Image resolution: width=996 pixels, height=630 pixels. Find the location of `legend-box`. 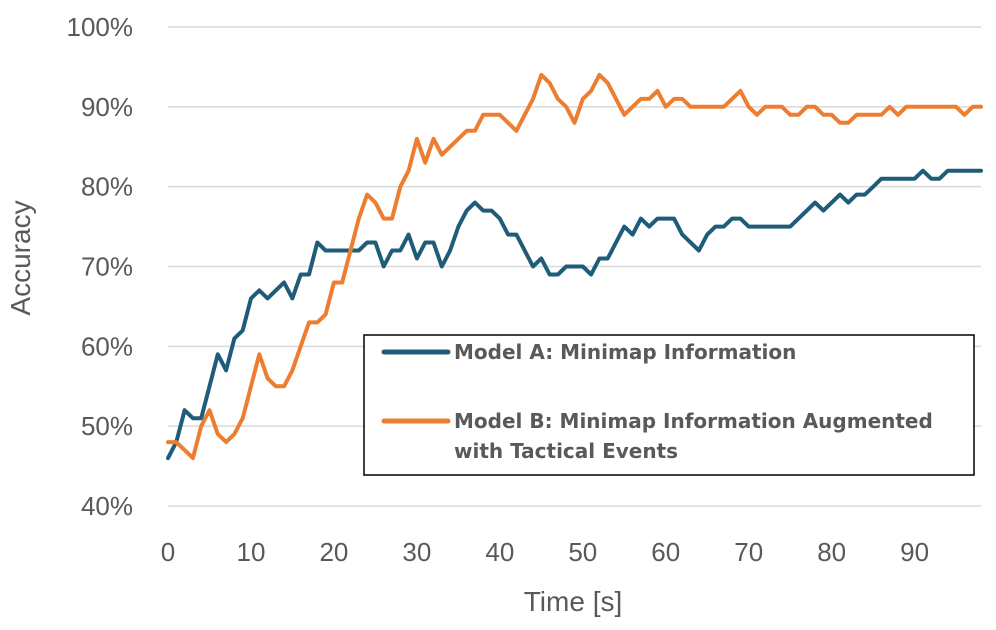

legend-box is located at coordinates (669, 405).